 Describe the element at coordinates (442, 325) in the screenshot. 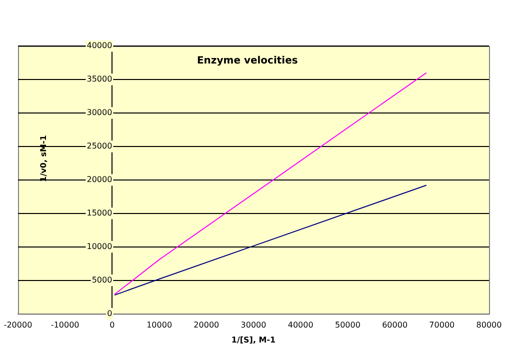

I see `x-tick-label: 70000` at that location.